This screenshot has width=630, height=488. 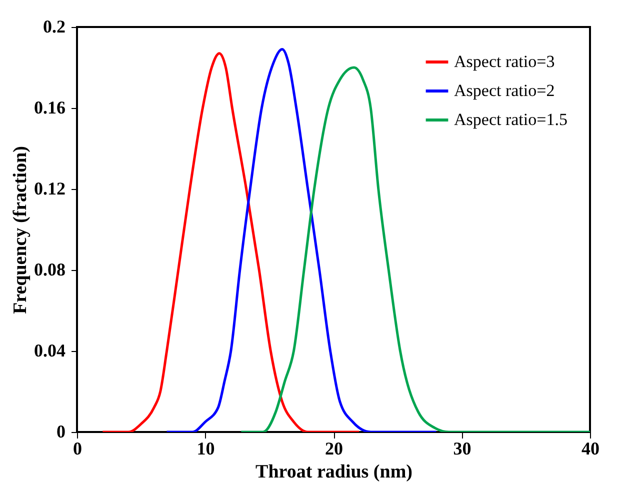 I want to click on y-tick-label: 0.2, so click(x=54, y=26).